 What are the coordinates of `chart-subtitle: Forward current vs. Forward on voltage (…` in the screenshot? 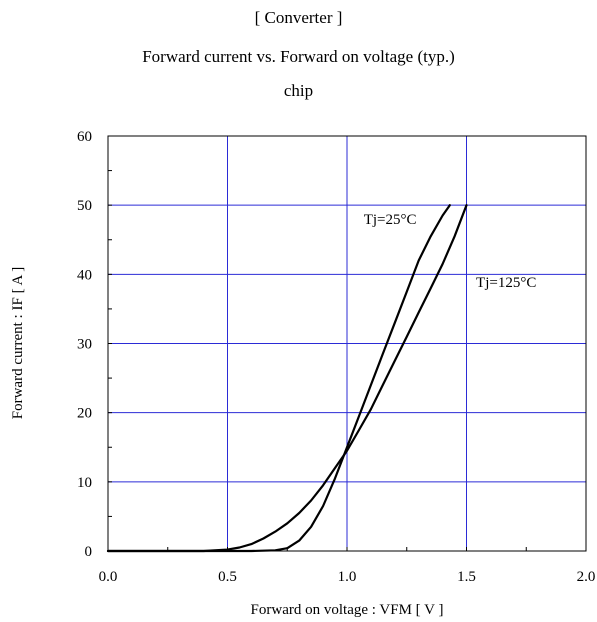 It's located at (298, 56).